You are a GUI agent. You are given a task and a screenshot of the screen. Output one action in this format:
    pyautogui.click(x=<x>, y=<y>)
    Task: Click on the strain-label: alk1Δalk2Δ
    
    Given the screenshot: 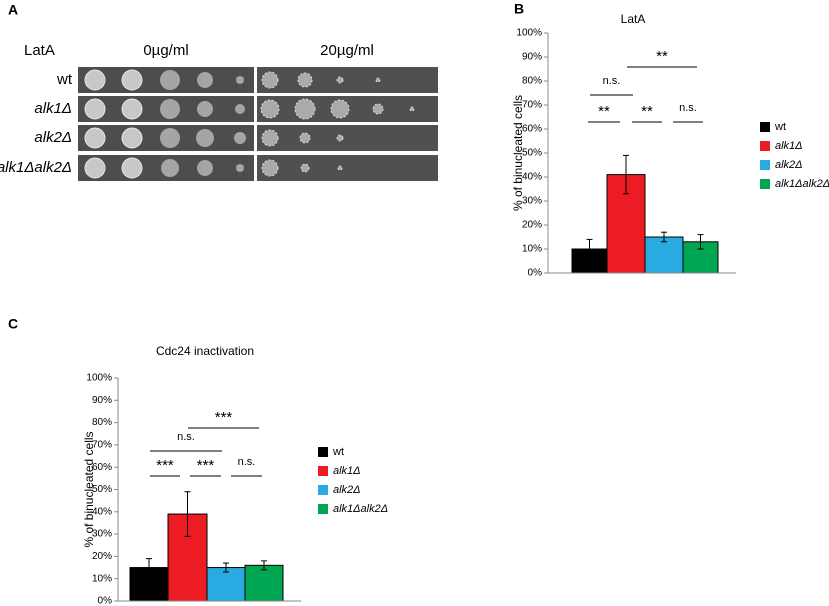 What is the action you would take?
    pyautogui.click(x=36, y=167)
    